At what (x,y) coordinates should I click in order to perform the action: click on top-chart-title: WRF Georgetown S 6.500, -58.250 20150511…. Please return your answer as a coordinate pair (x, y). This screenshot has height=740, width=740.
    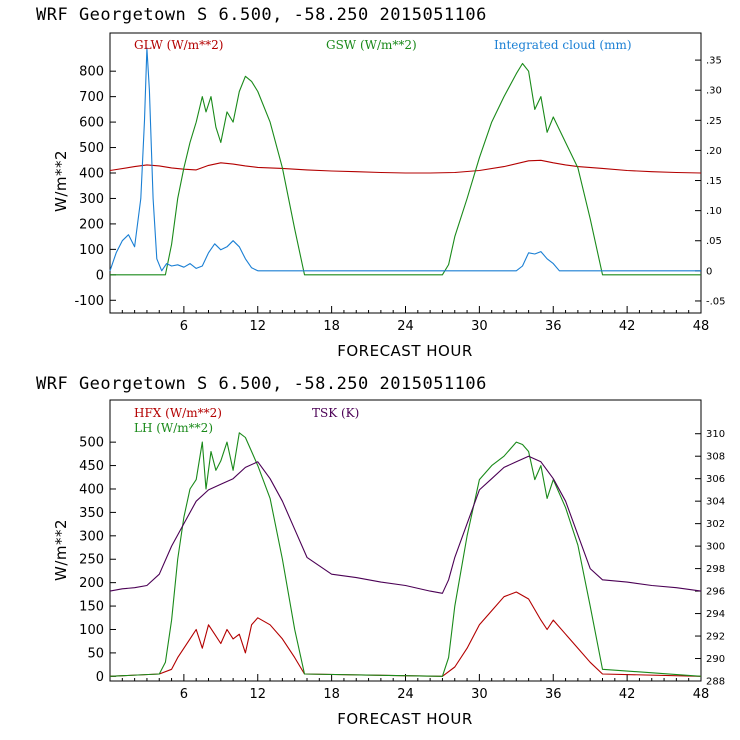
    Looking at the image, I should click on (261, 15).